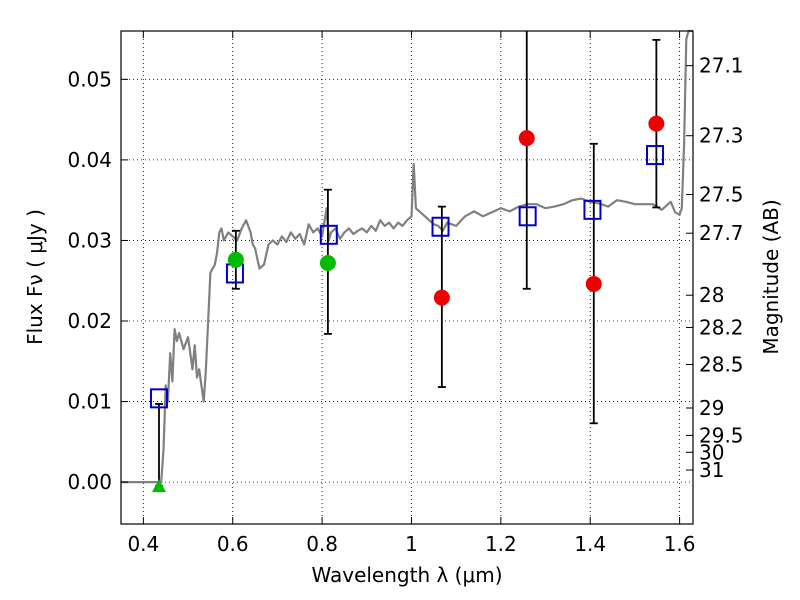 This screenshot has height=600, width=800. Describe the element at coordinates (501, 544) in the screenshot. I see `x-tick-label: 1.2` at that location.